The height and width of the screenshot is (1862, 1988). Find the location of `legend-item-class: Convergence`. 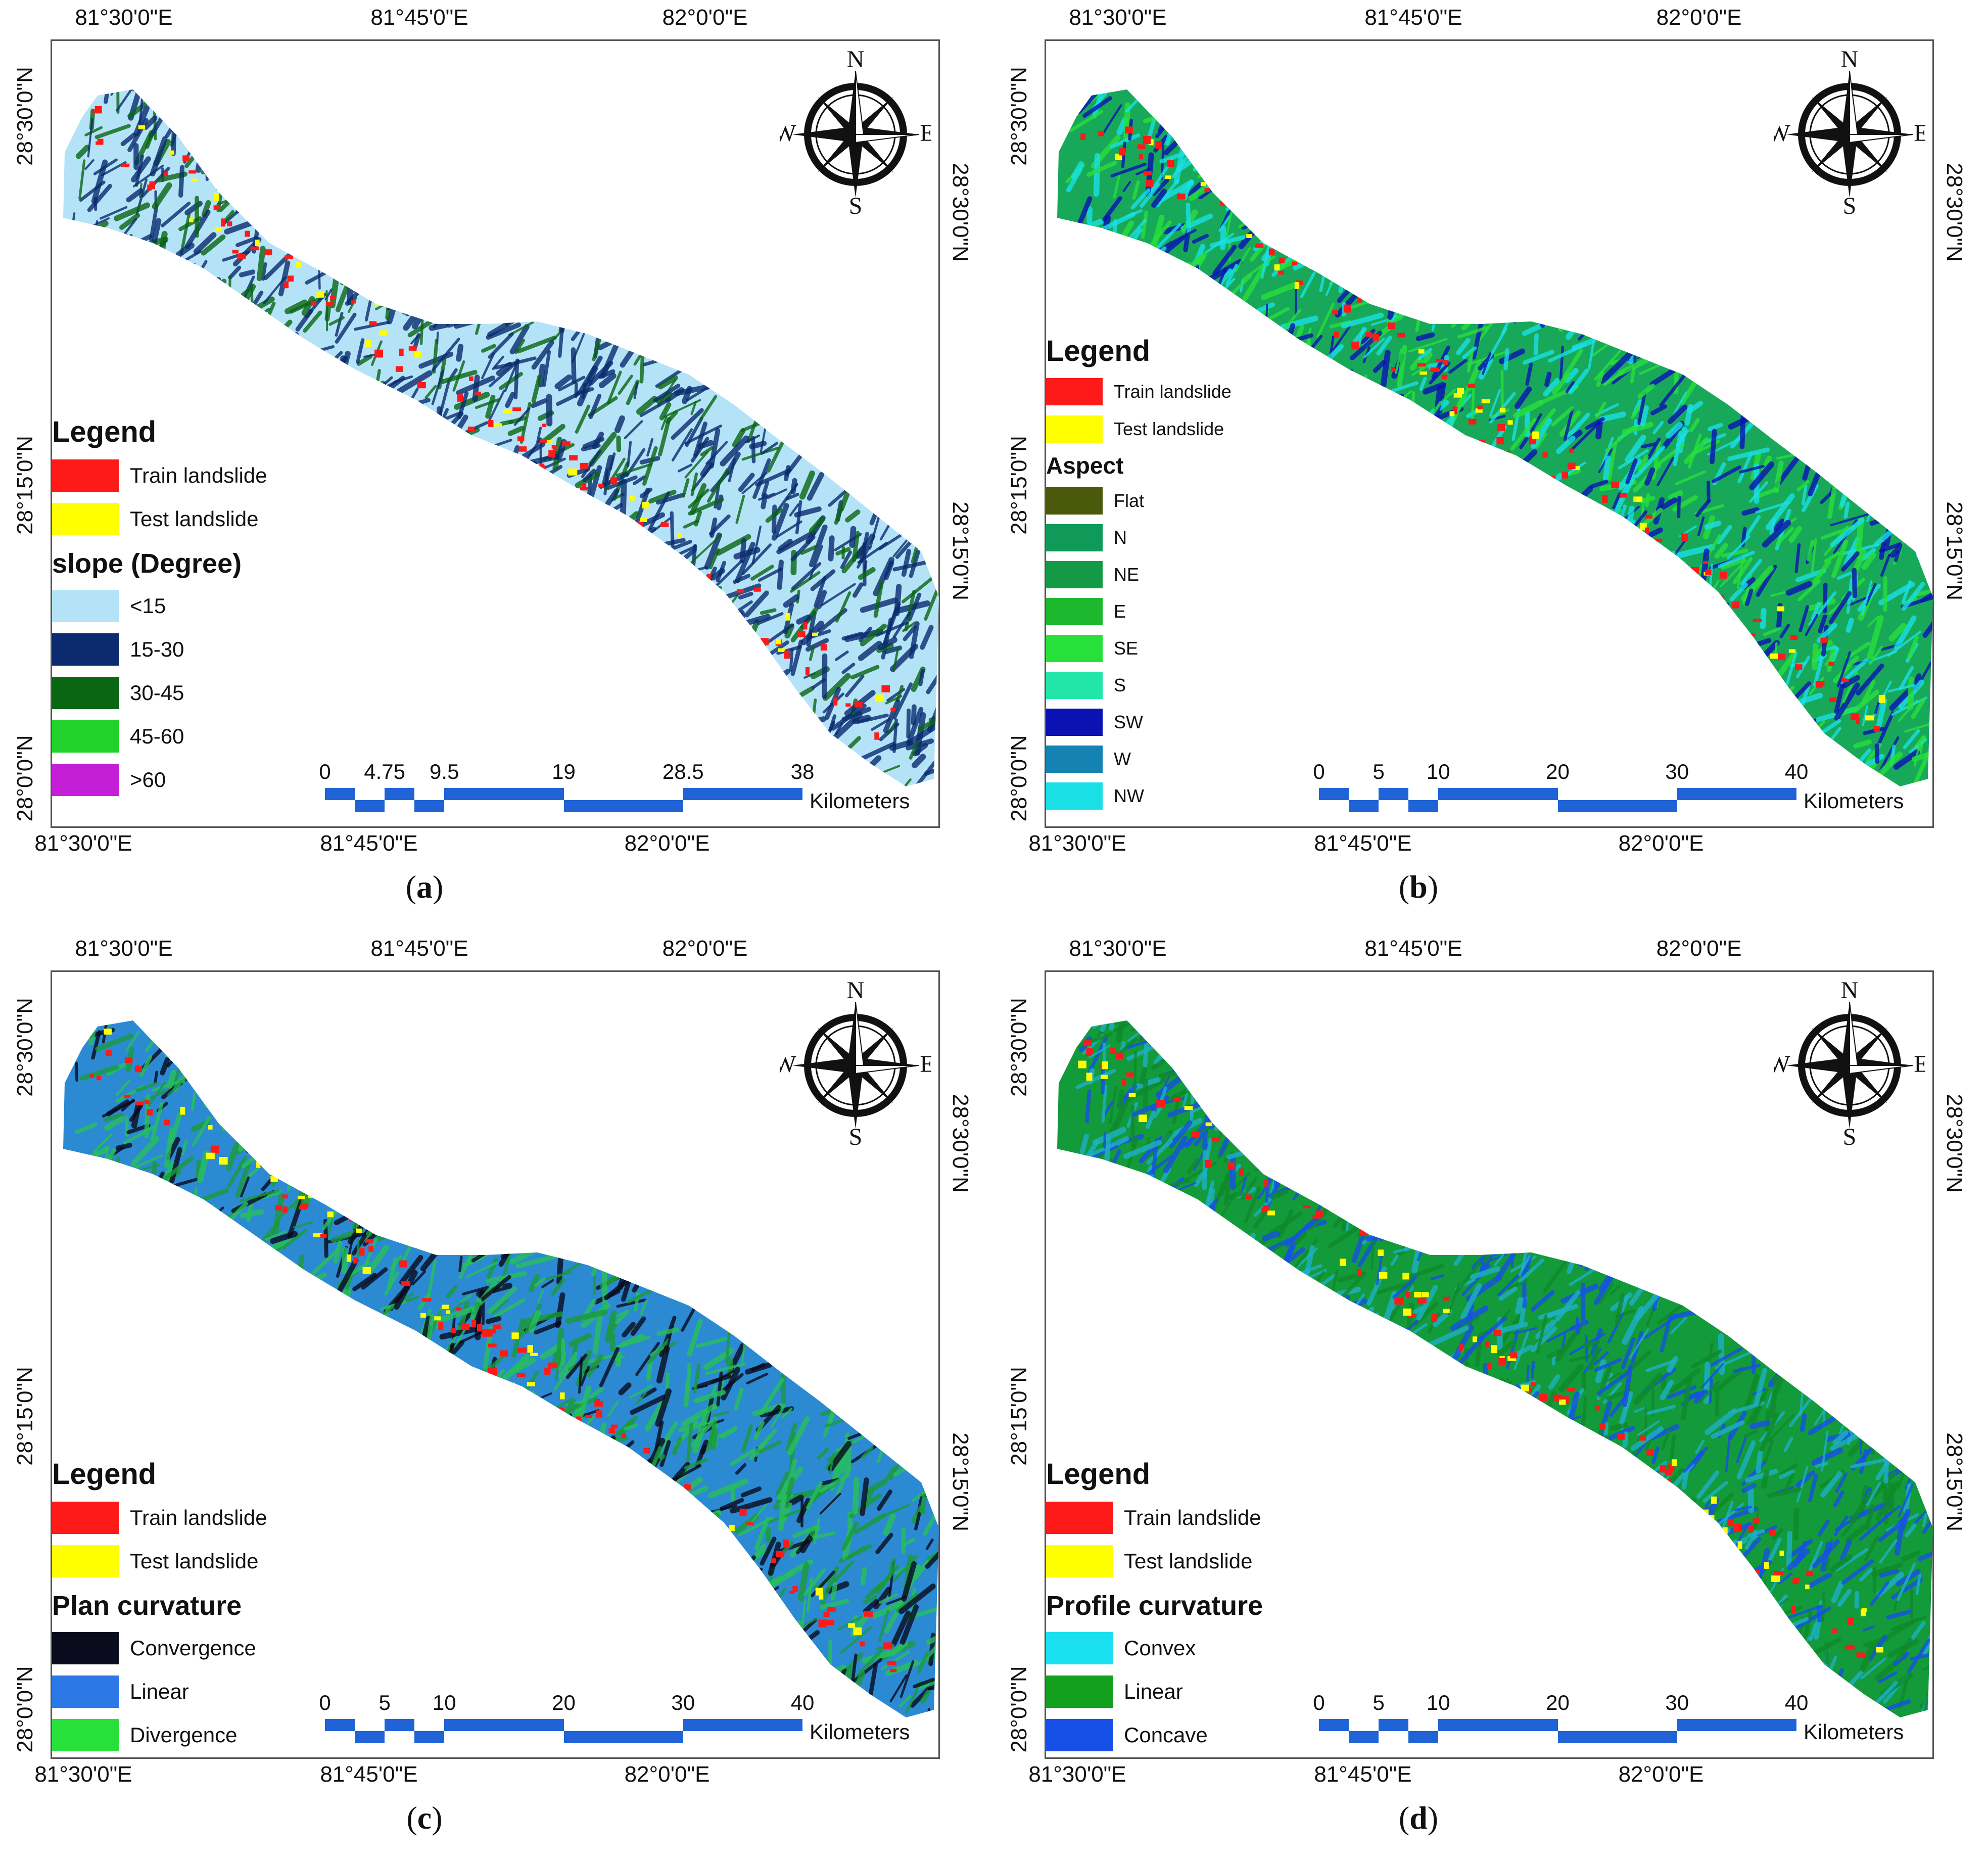

legend-item-class: Convergence is located at coordinates (160, 1648).